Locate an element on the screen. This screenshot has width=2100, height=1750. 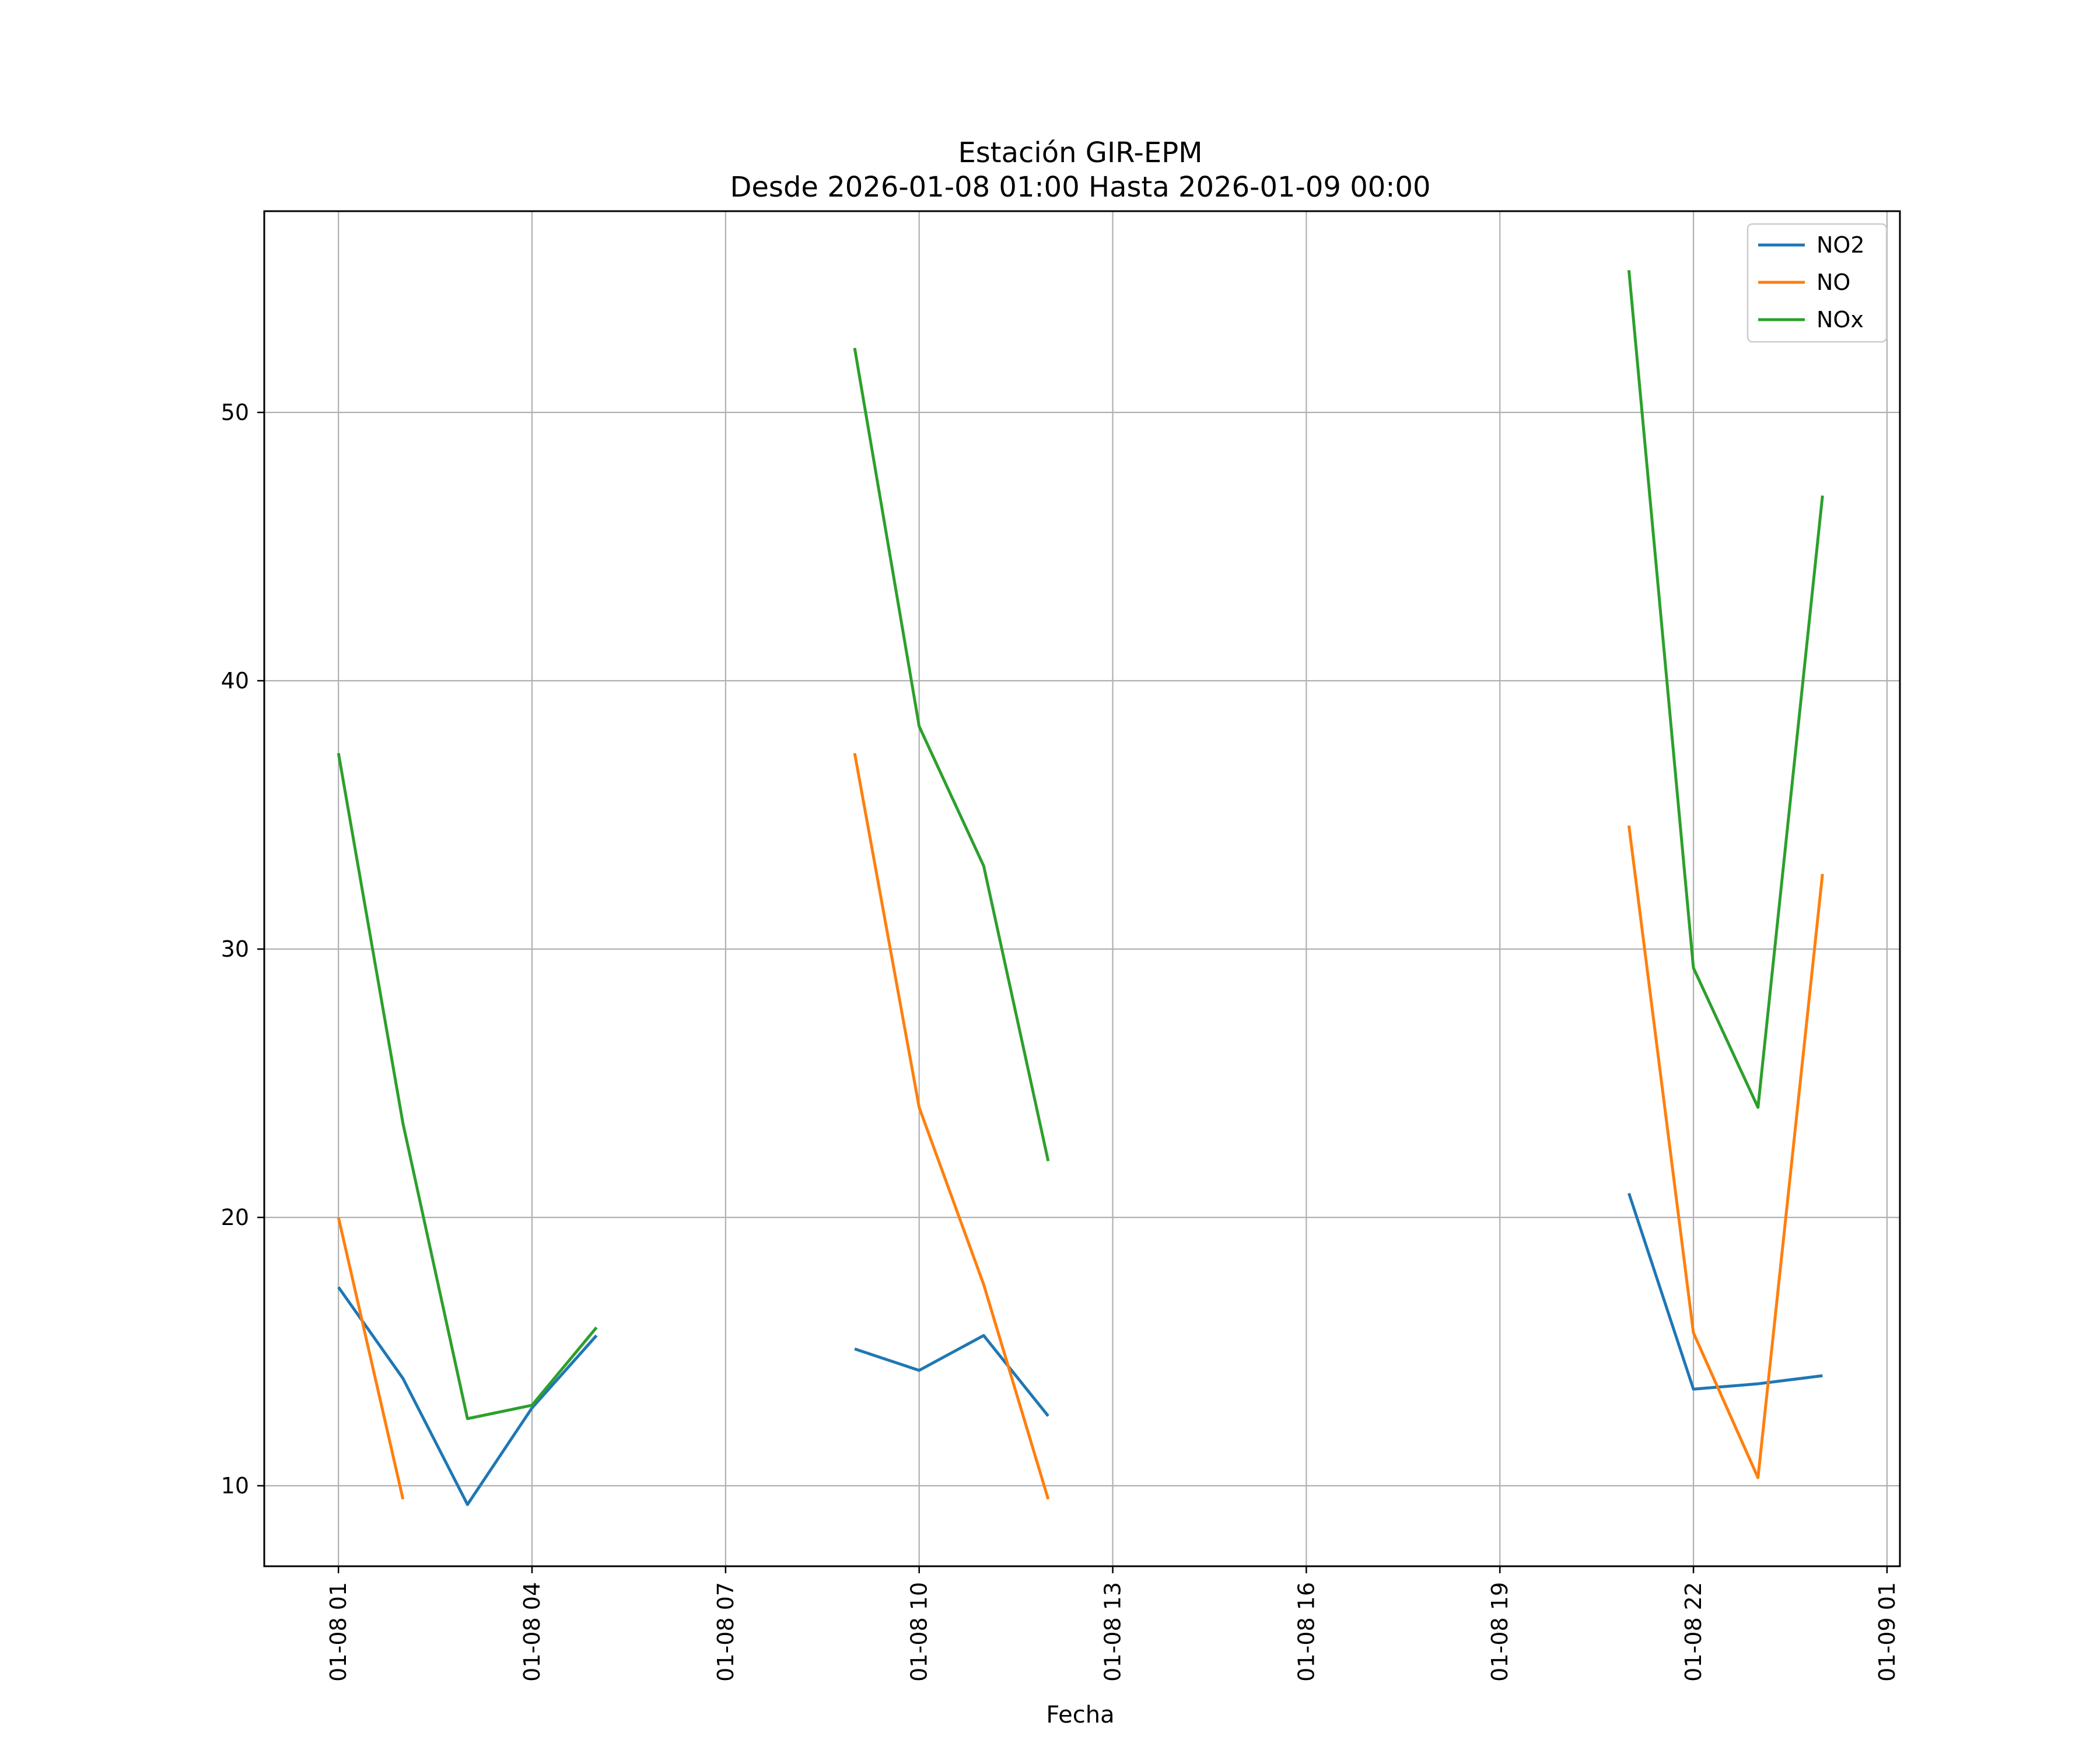
x-tick-label: 01-09 01 is located at coordinates (1887, 1632).